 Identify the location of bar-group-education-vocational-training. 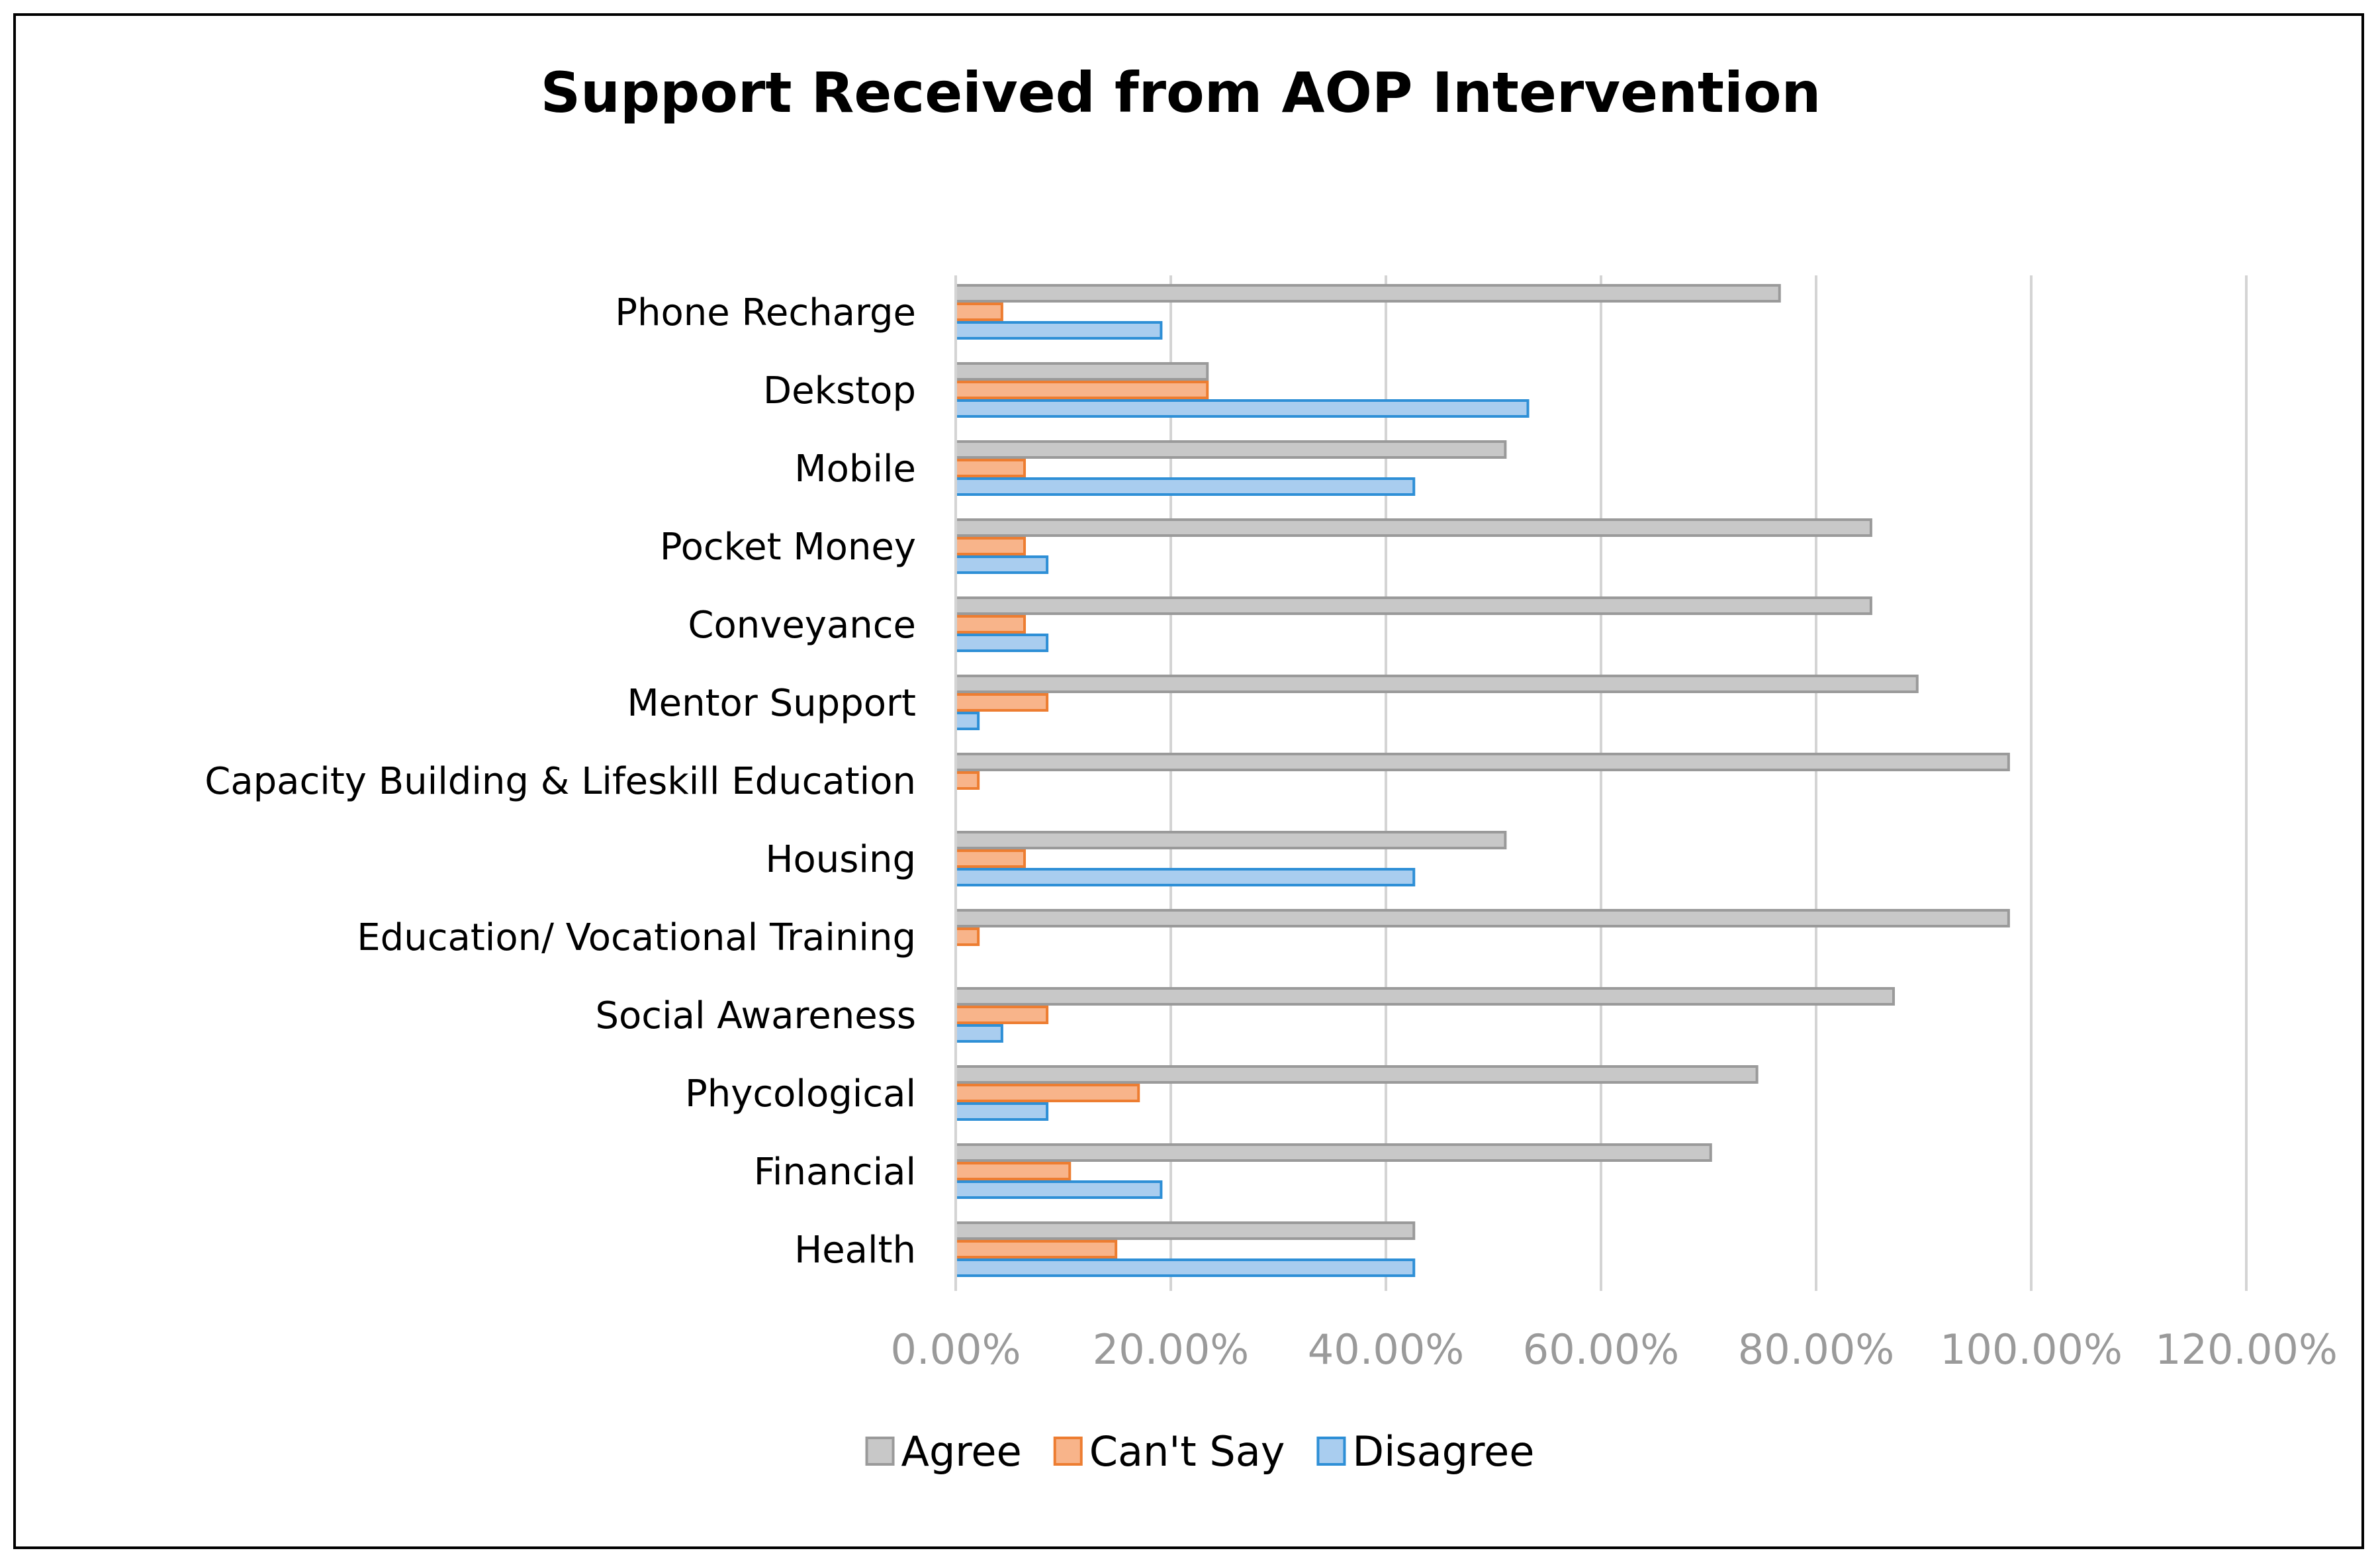
(1482, 927).